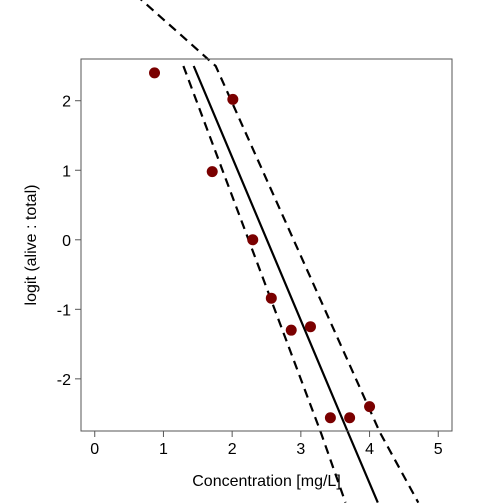 This screenshot has width=504, height=504. I want to click on y-axis-title: logit (alive : total), so click(31, 245).